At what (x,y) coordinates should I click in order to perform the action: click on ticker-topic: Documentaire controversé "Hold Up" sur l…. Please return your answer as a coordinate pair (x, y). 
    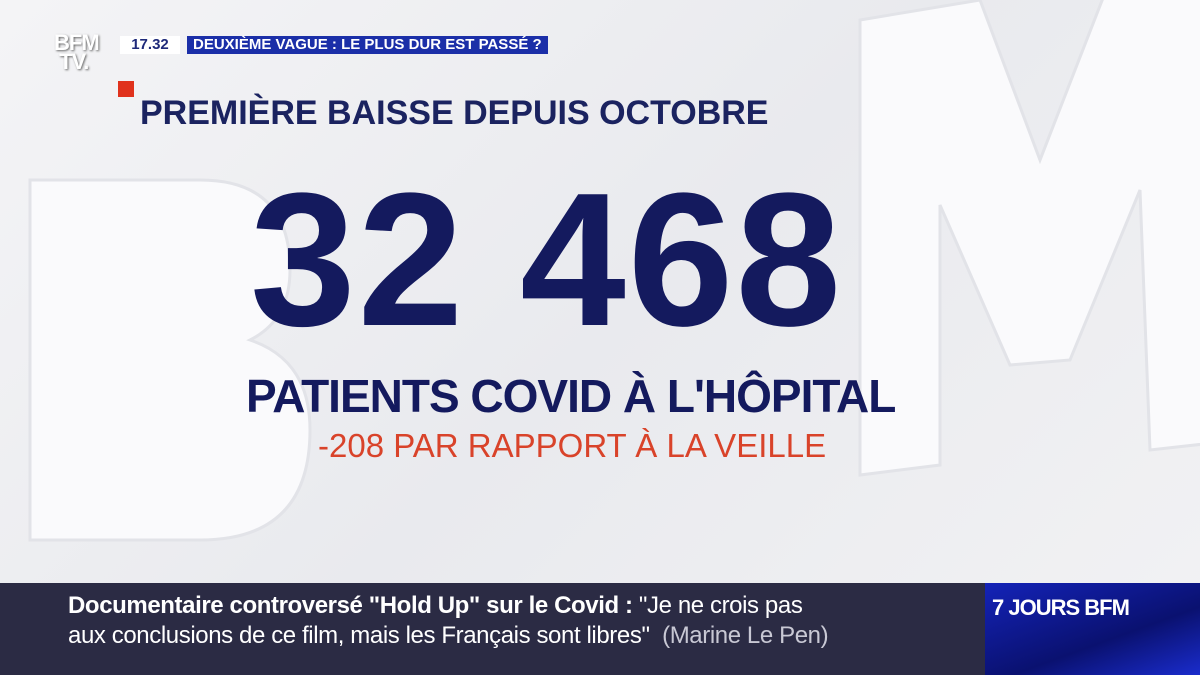
    Looking at the image, I should click on (350, 605).